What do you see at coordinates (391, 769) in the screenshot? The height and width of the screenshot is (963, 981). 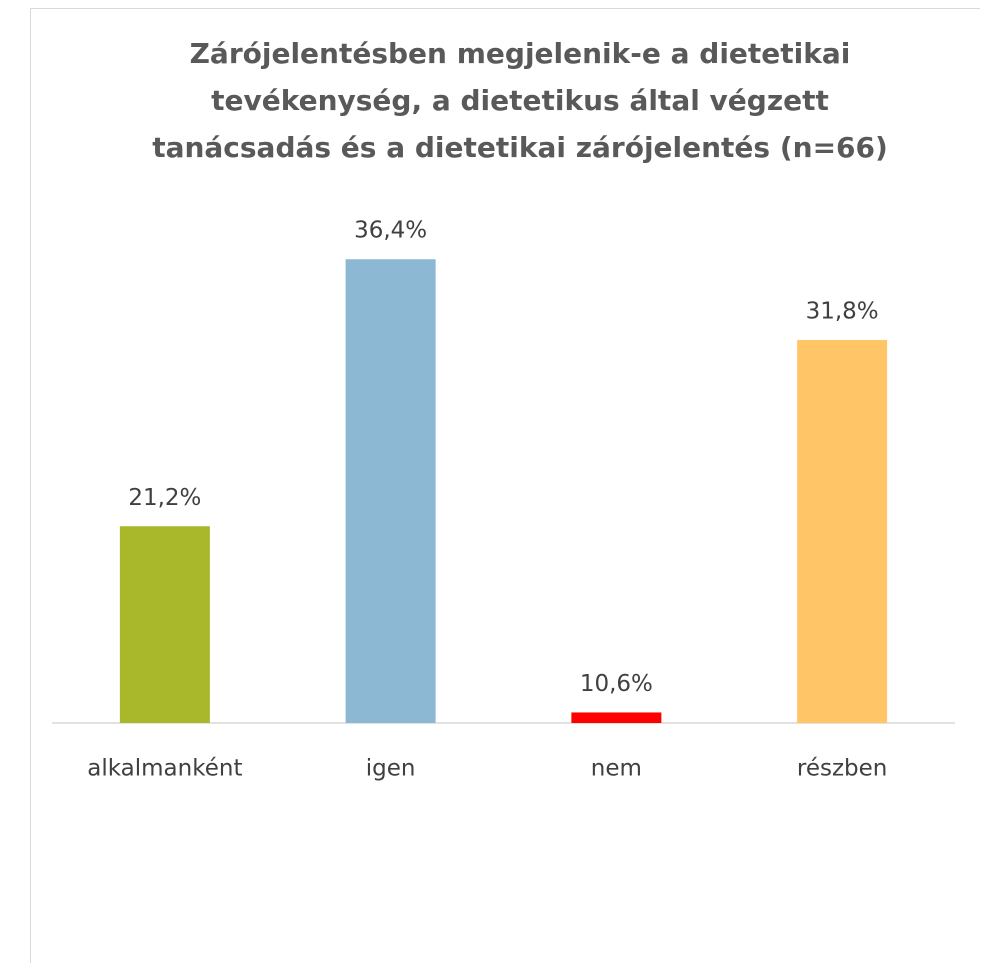 I see `x-tick-label: igen` at bounding box center [391, 769].